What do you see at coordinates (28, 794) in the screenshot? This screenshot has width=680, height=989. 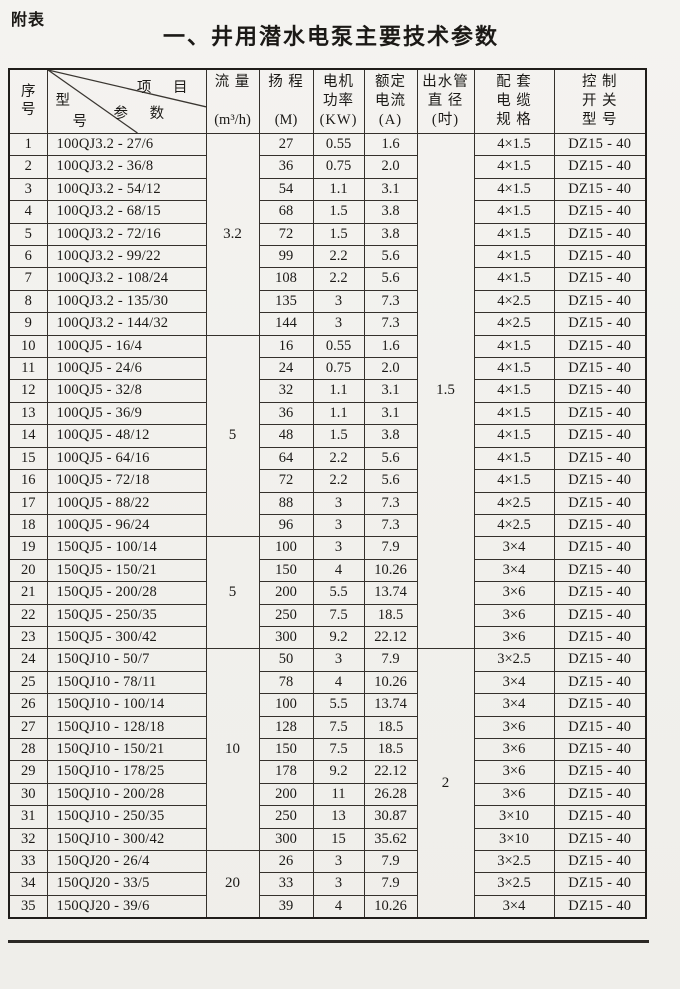 I see `serial-cell: 30` at bounding box center [28, 794].